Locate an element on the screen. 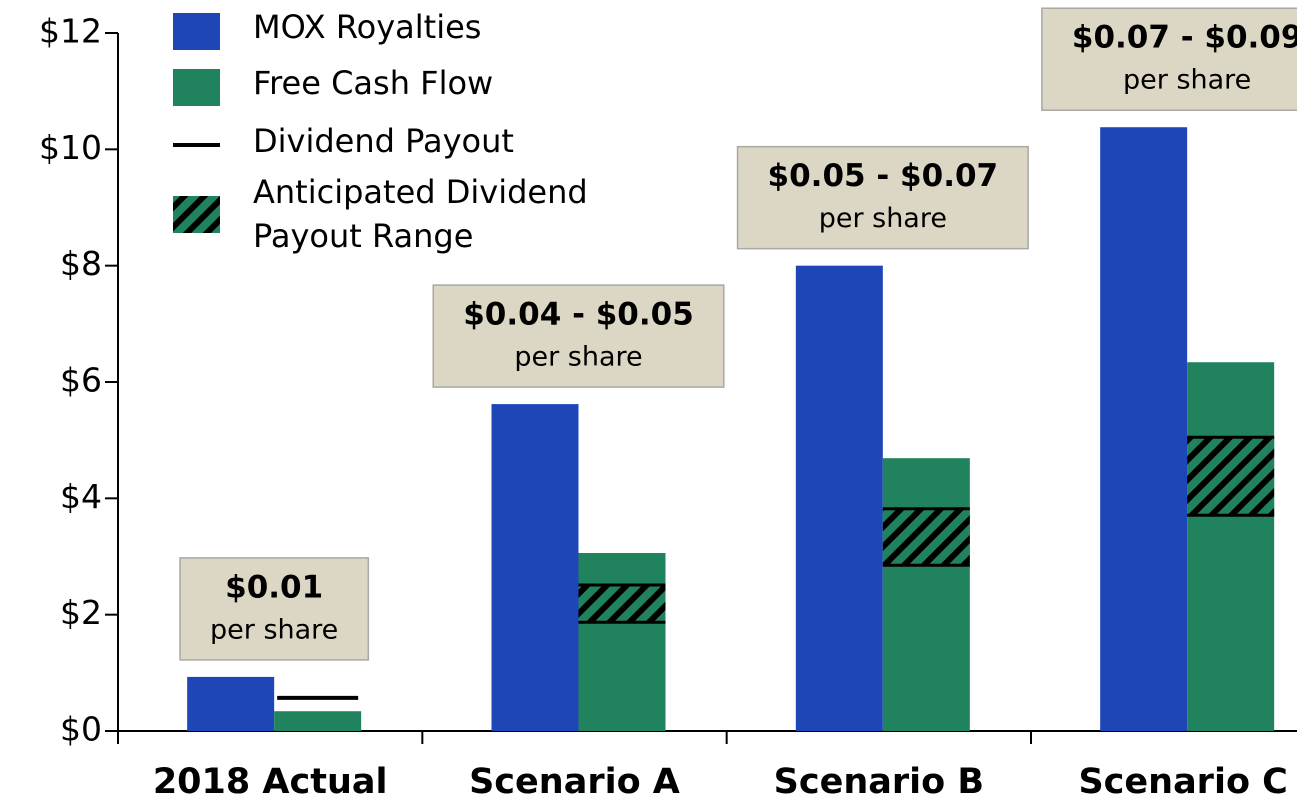 This screenshot has width=1297, height=801. y-tick-label: $8 is located at coordinates (81, 263).